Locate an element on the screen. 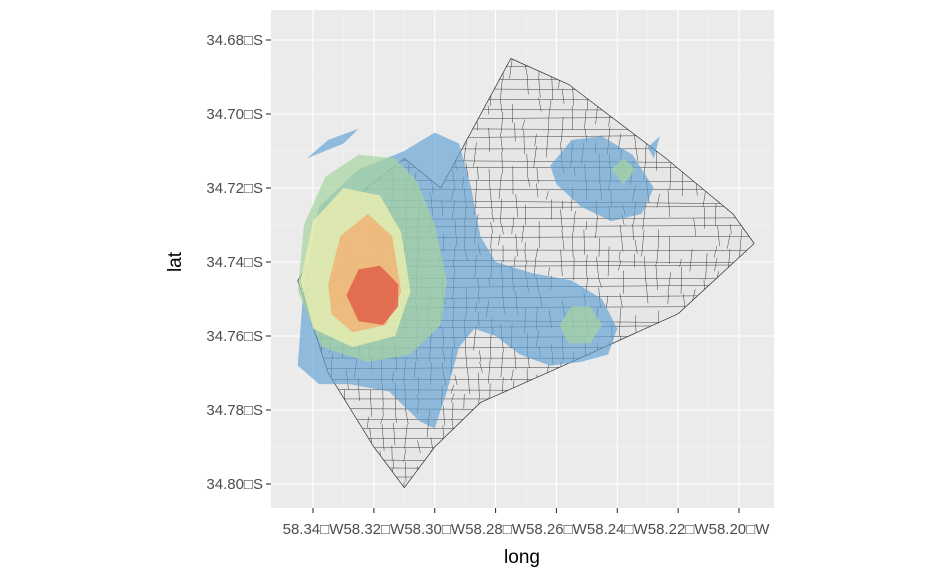 This screenshot has height=580, width=939. y-axis-title: lat is located at coordinates (175, 261).